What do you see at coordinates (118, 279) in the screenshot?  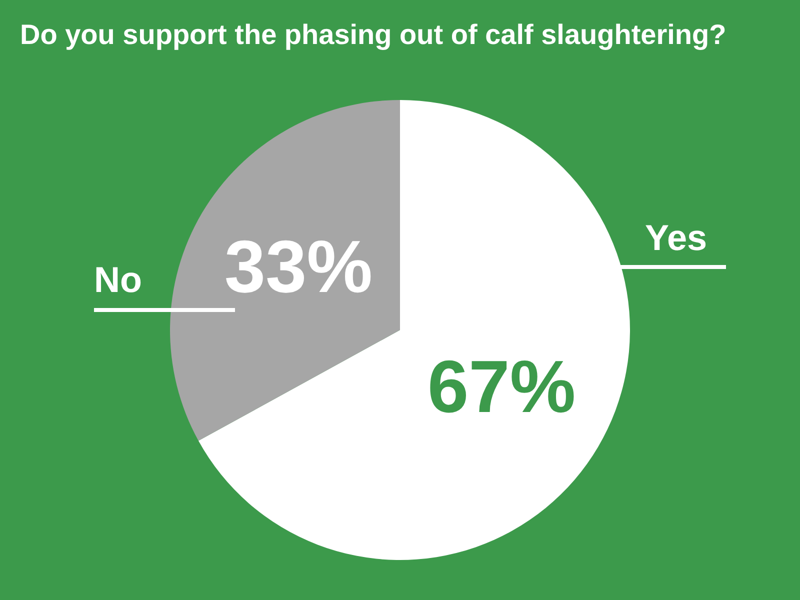 I see `slice-label: No` at bounding box center [118, 279].